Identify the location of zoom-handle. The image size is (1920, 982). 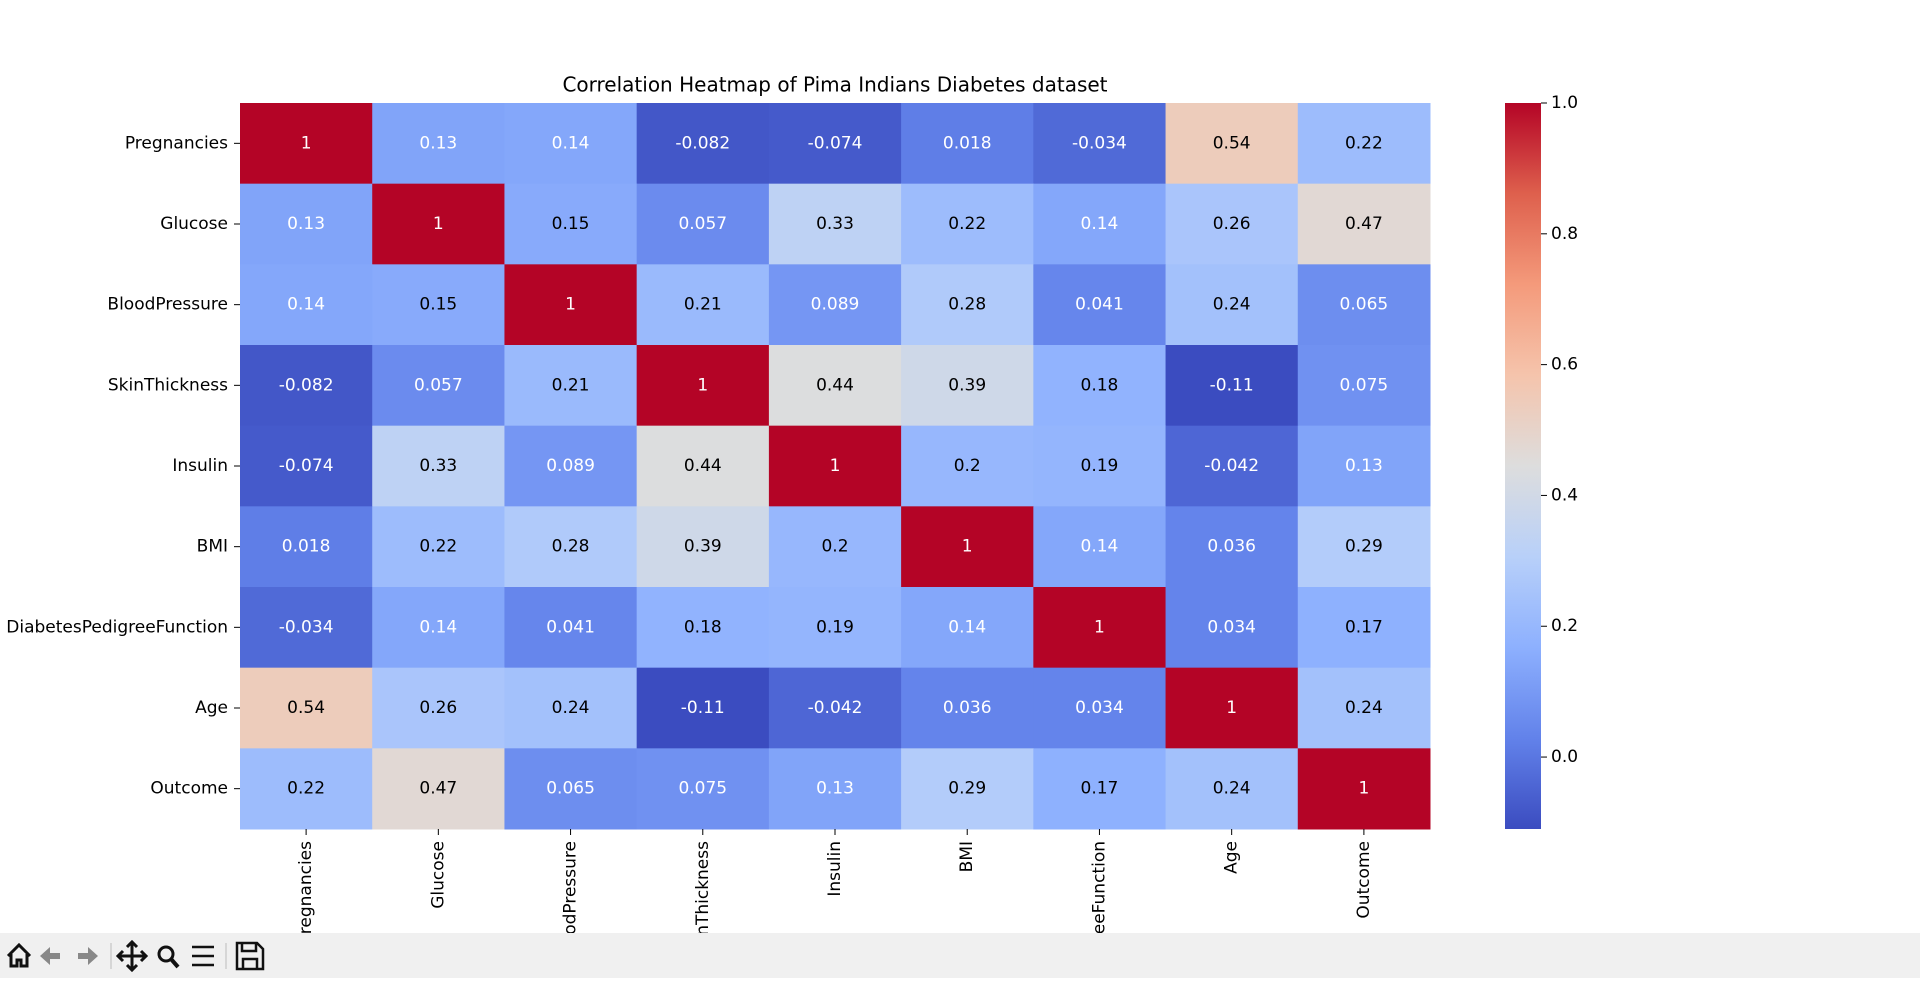
(174, 963).